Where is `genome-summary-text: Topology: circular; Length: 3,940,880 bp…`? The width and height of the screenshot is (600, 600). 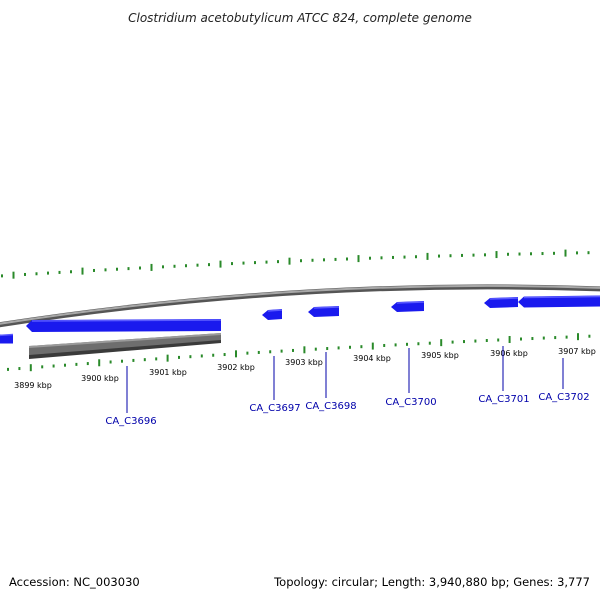
genome-summary-text: Topology: circular; Length: 3,940,880 bp… is located at coordinates (431, 582).